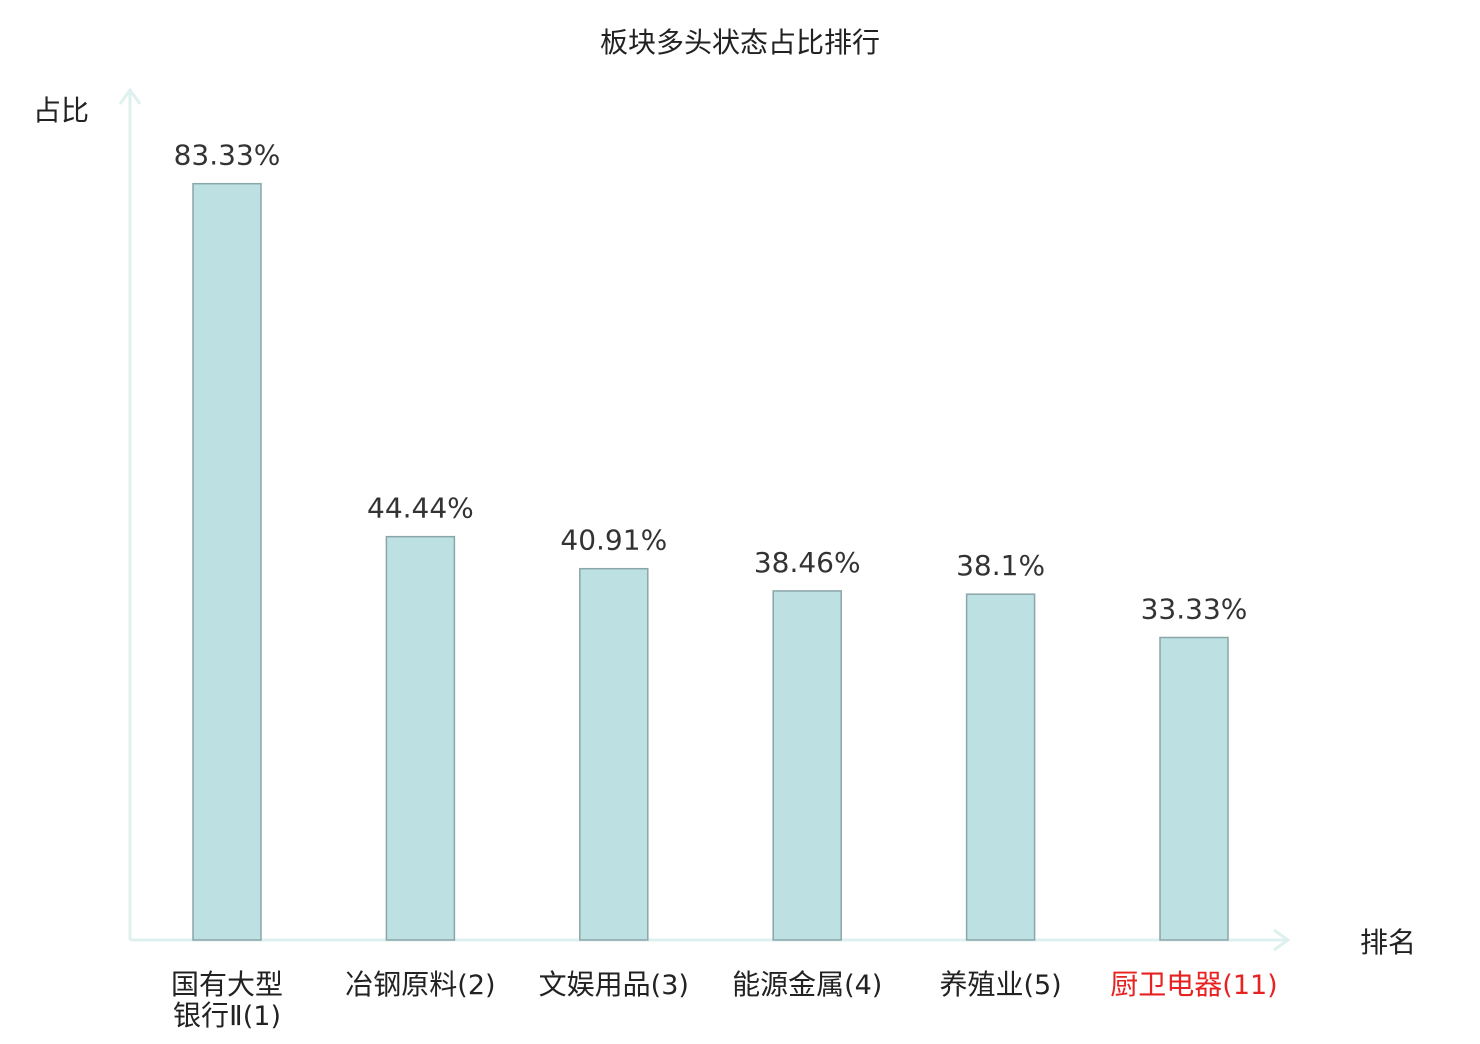 The image size is (1480, 1044). I want to click on category-rank: (4), so click(863, 985).